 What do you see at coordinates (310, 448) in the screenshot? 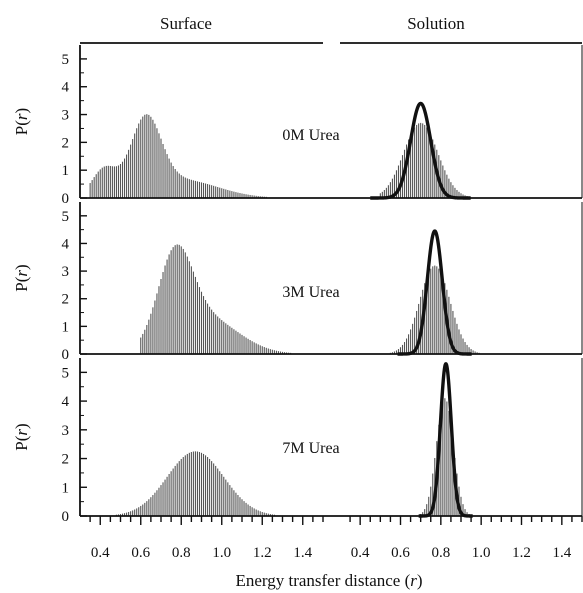
I see `panel-annotation: 7M Urea` at bounding box center [310, 448].